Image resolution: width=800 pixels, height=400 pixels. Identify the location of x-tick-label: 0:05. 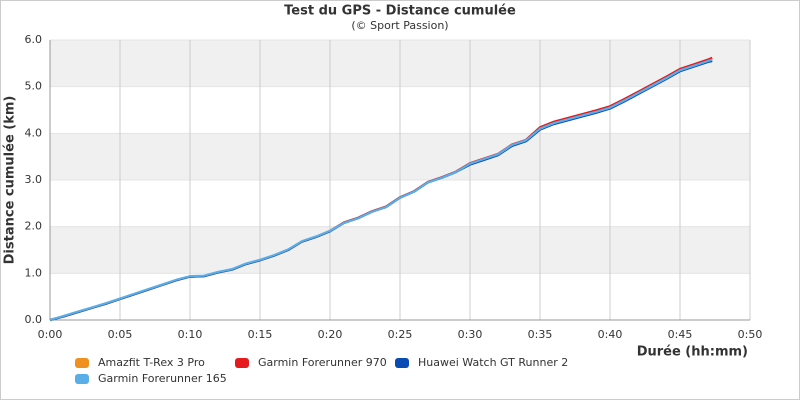
(120, 334).